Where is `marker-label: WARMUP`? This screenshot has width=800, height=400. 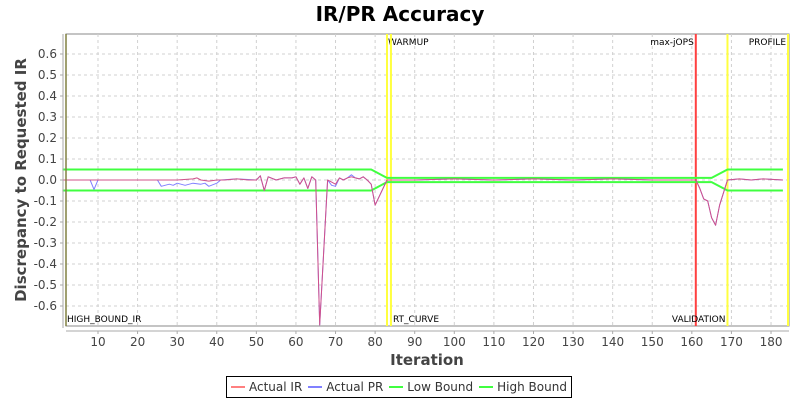 marker-label: WARMUP is located at coordinates (408, 43).